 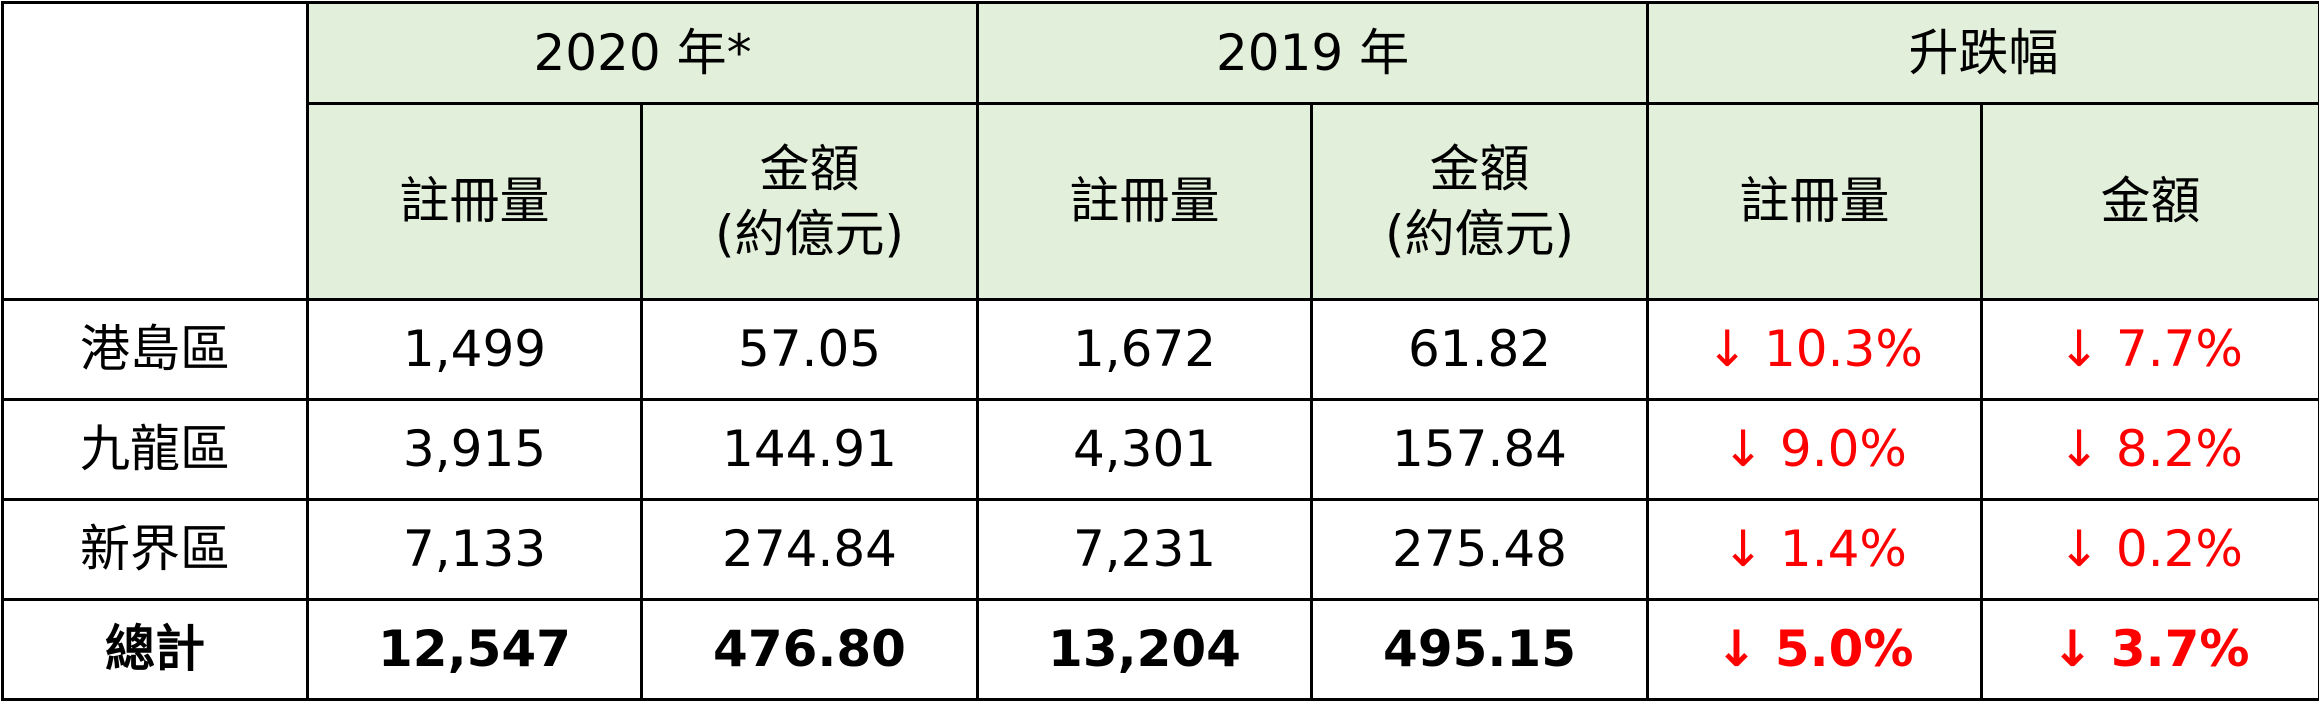 I want to click on cell: ↓ 7.7%, so click(x=2150, y=350).